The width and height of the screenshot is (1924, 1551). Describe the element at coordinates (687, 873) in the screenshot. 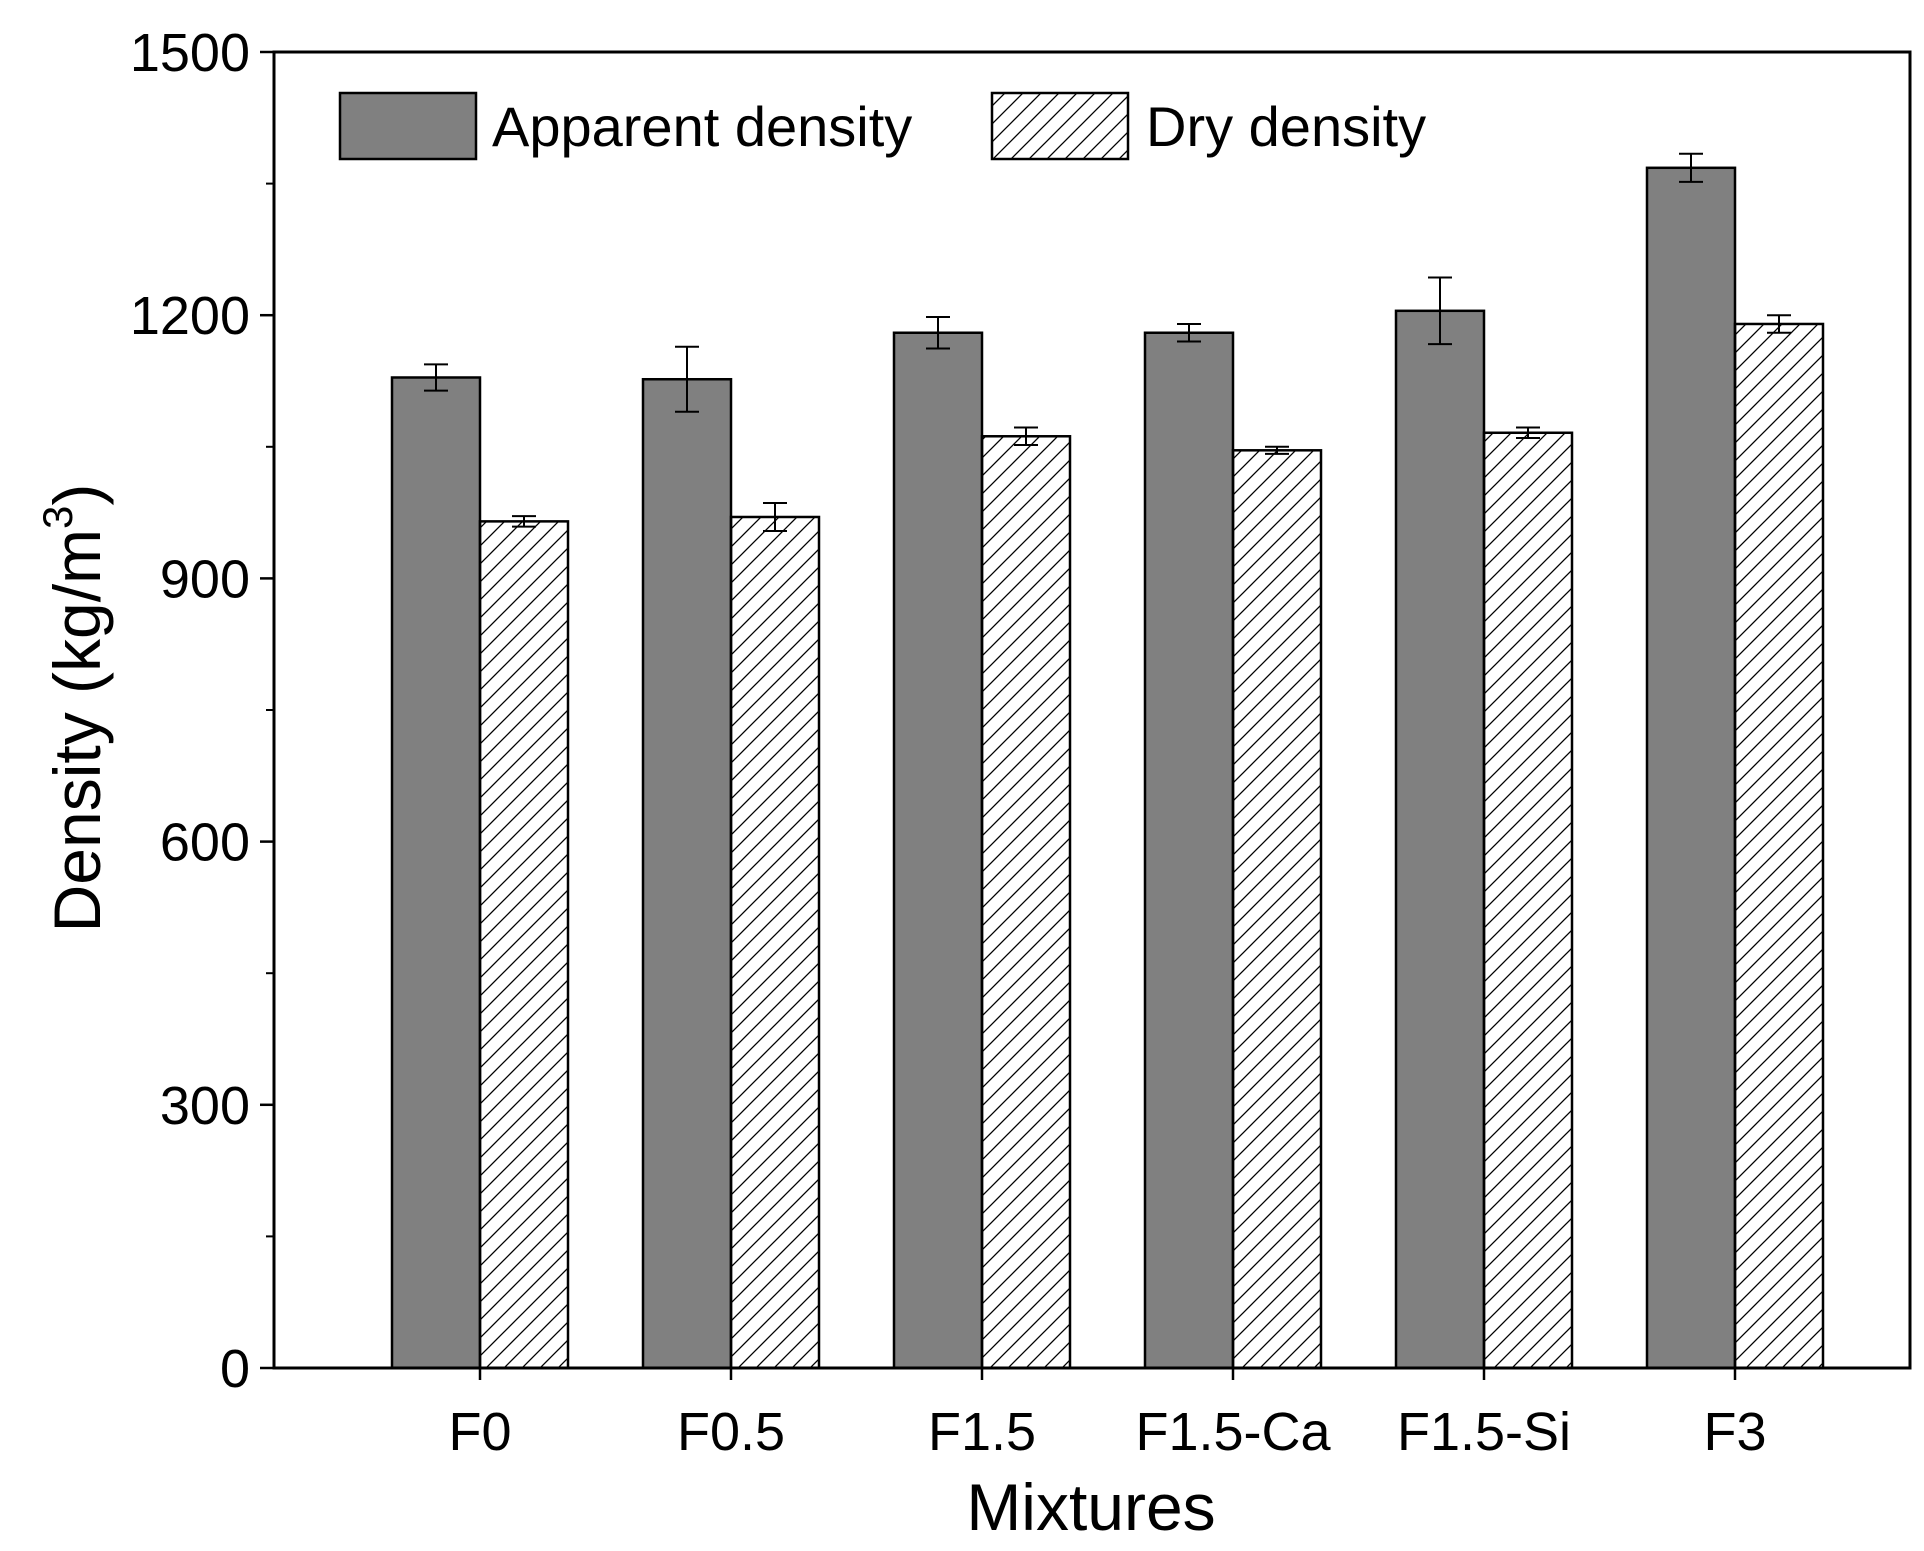

I see `bar-apparent-density-F0.5` at that location.